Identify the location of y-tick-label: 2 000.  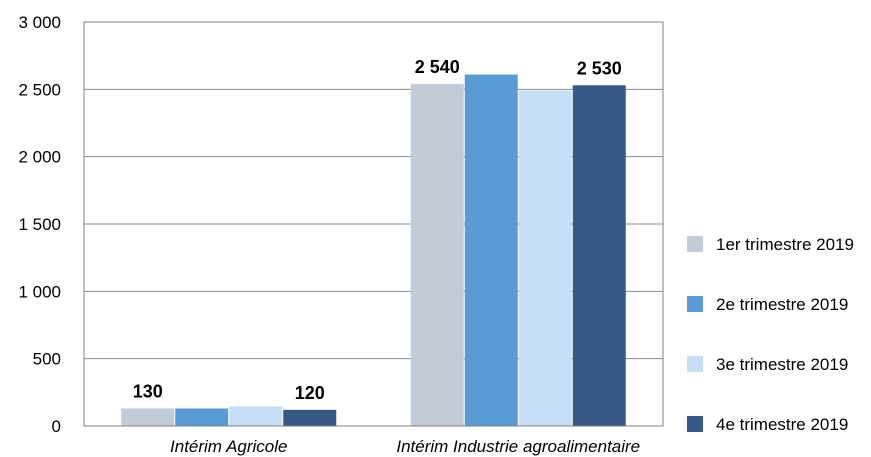
(39, 157).